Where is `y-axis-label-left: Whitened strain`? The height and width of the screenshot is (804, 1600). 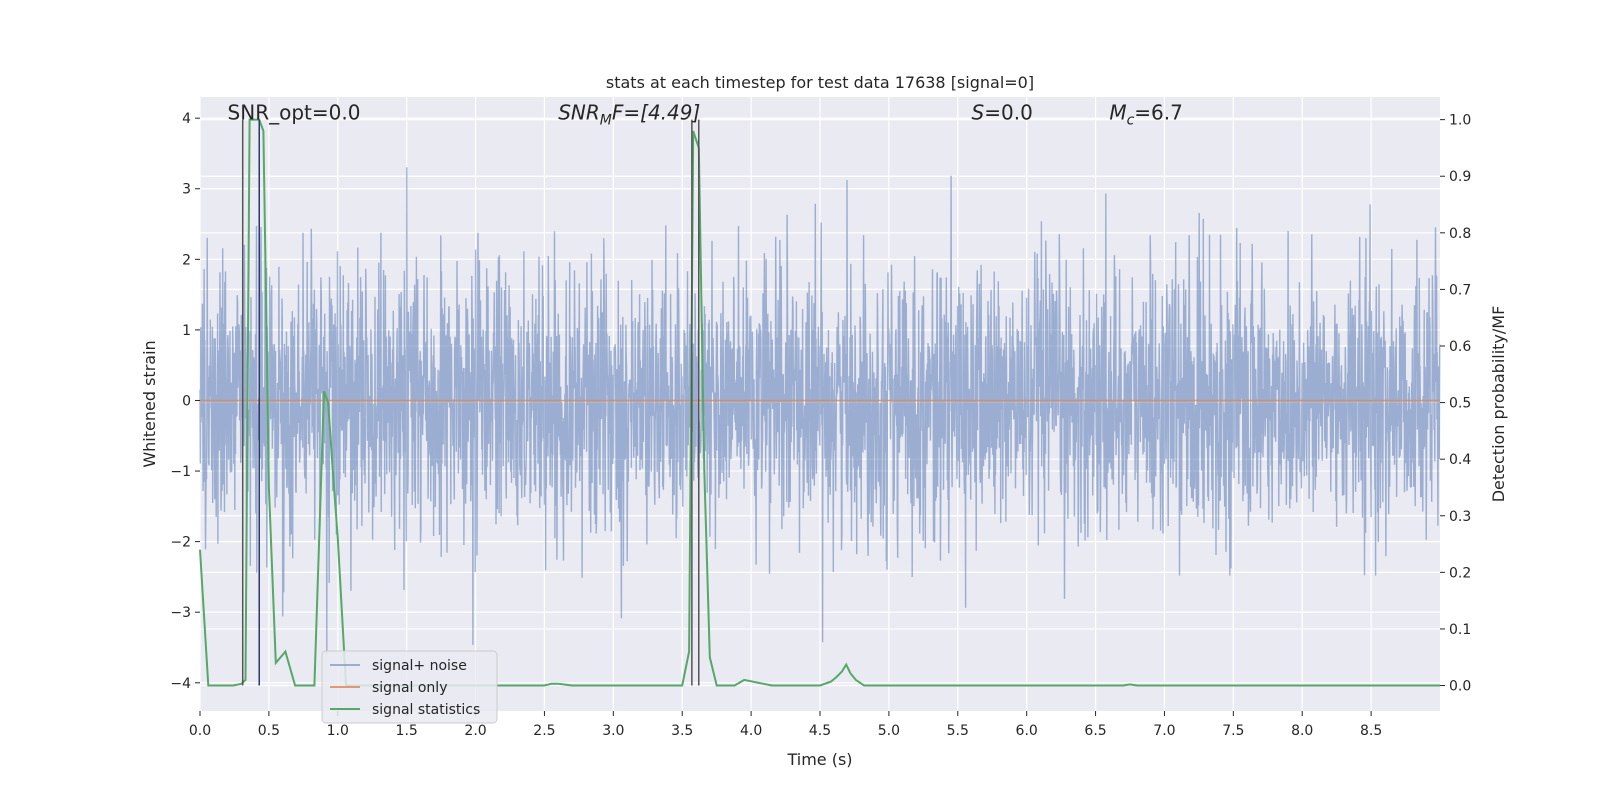
y-axis-label-left: Whitened strain is located at coordinates (149, 403).